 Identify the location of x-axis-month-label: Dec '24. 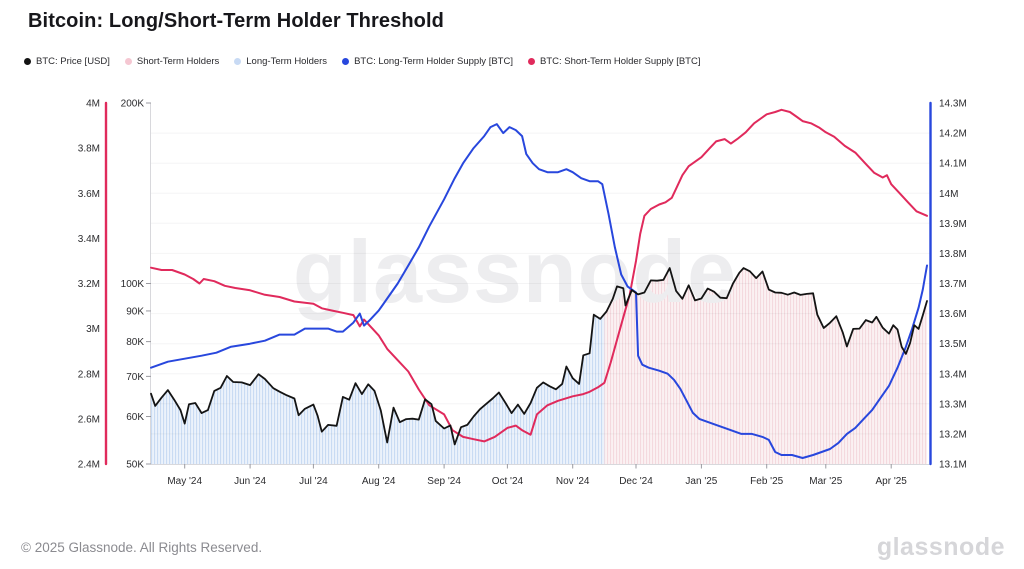
(636, 481).